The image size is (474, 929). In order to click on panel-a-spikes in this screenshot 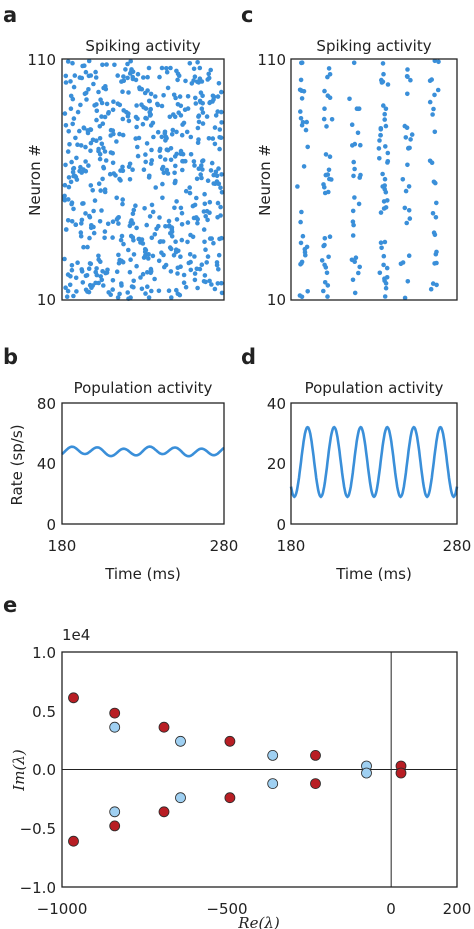, I will do `click(143, 180)`.